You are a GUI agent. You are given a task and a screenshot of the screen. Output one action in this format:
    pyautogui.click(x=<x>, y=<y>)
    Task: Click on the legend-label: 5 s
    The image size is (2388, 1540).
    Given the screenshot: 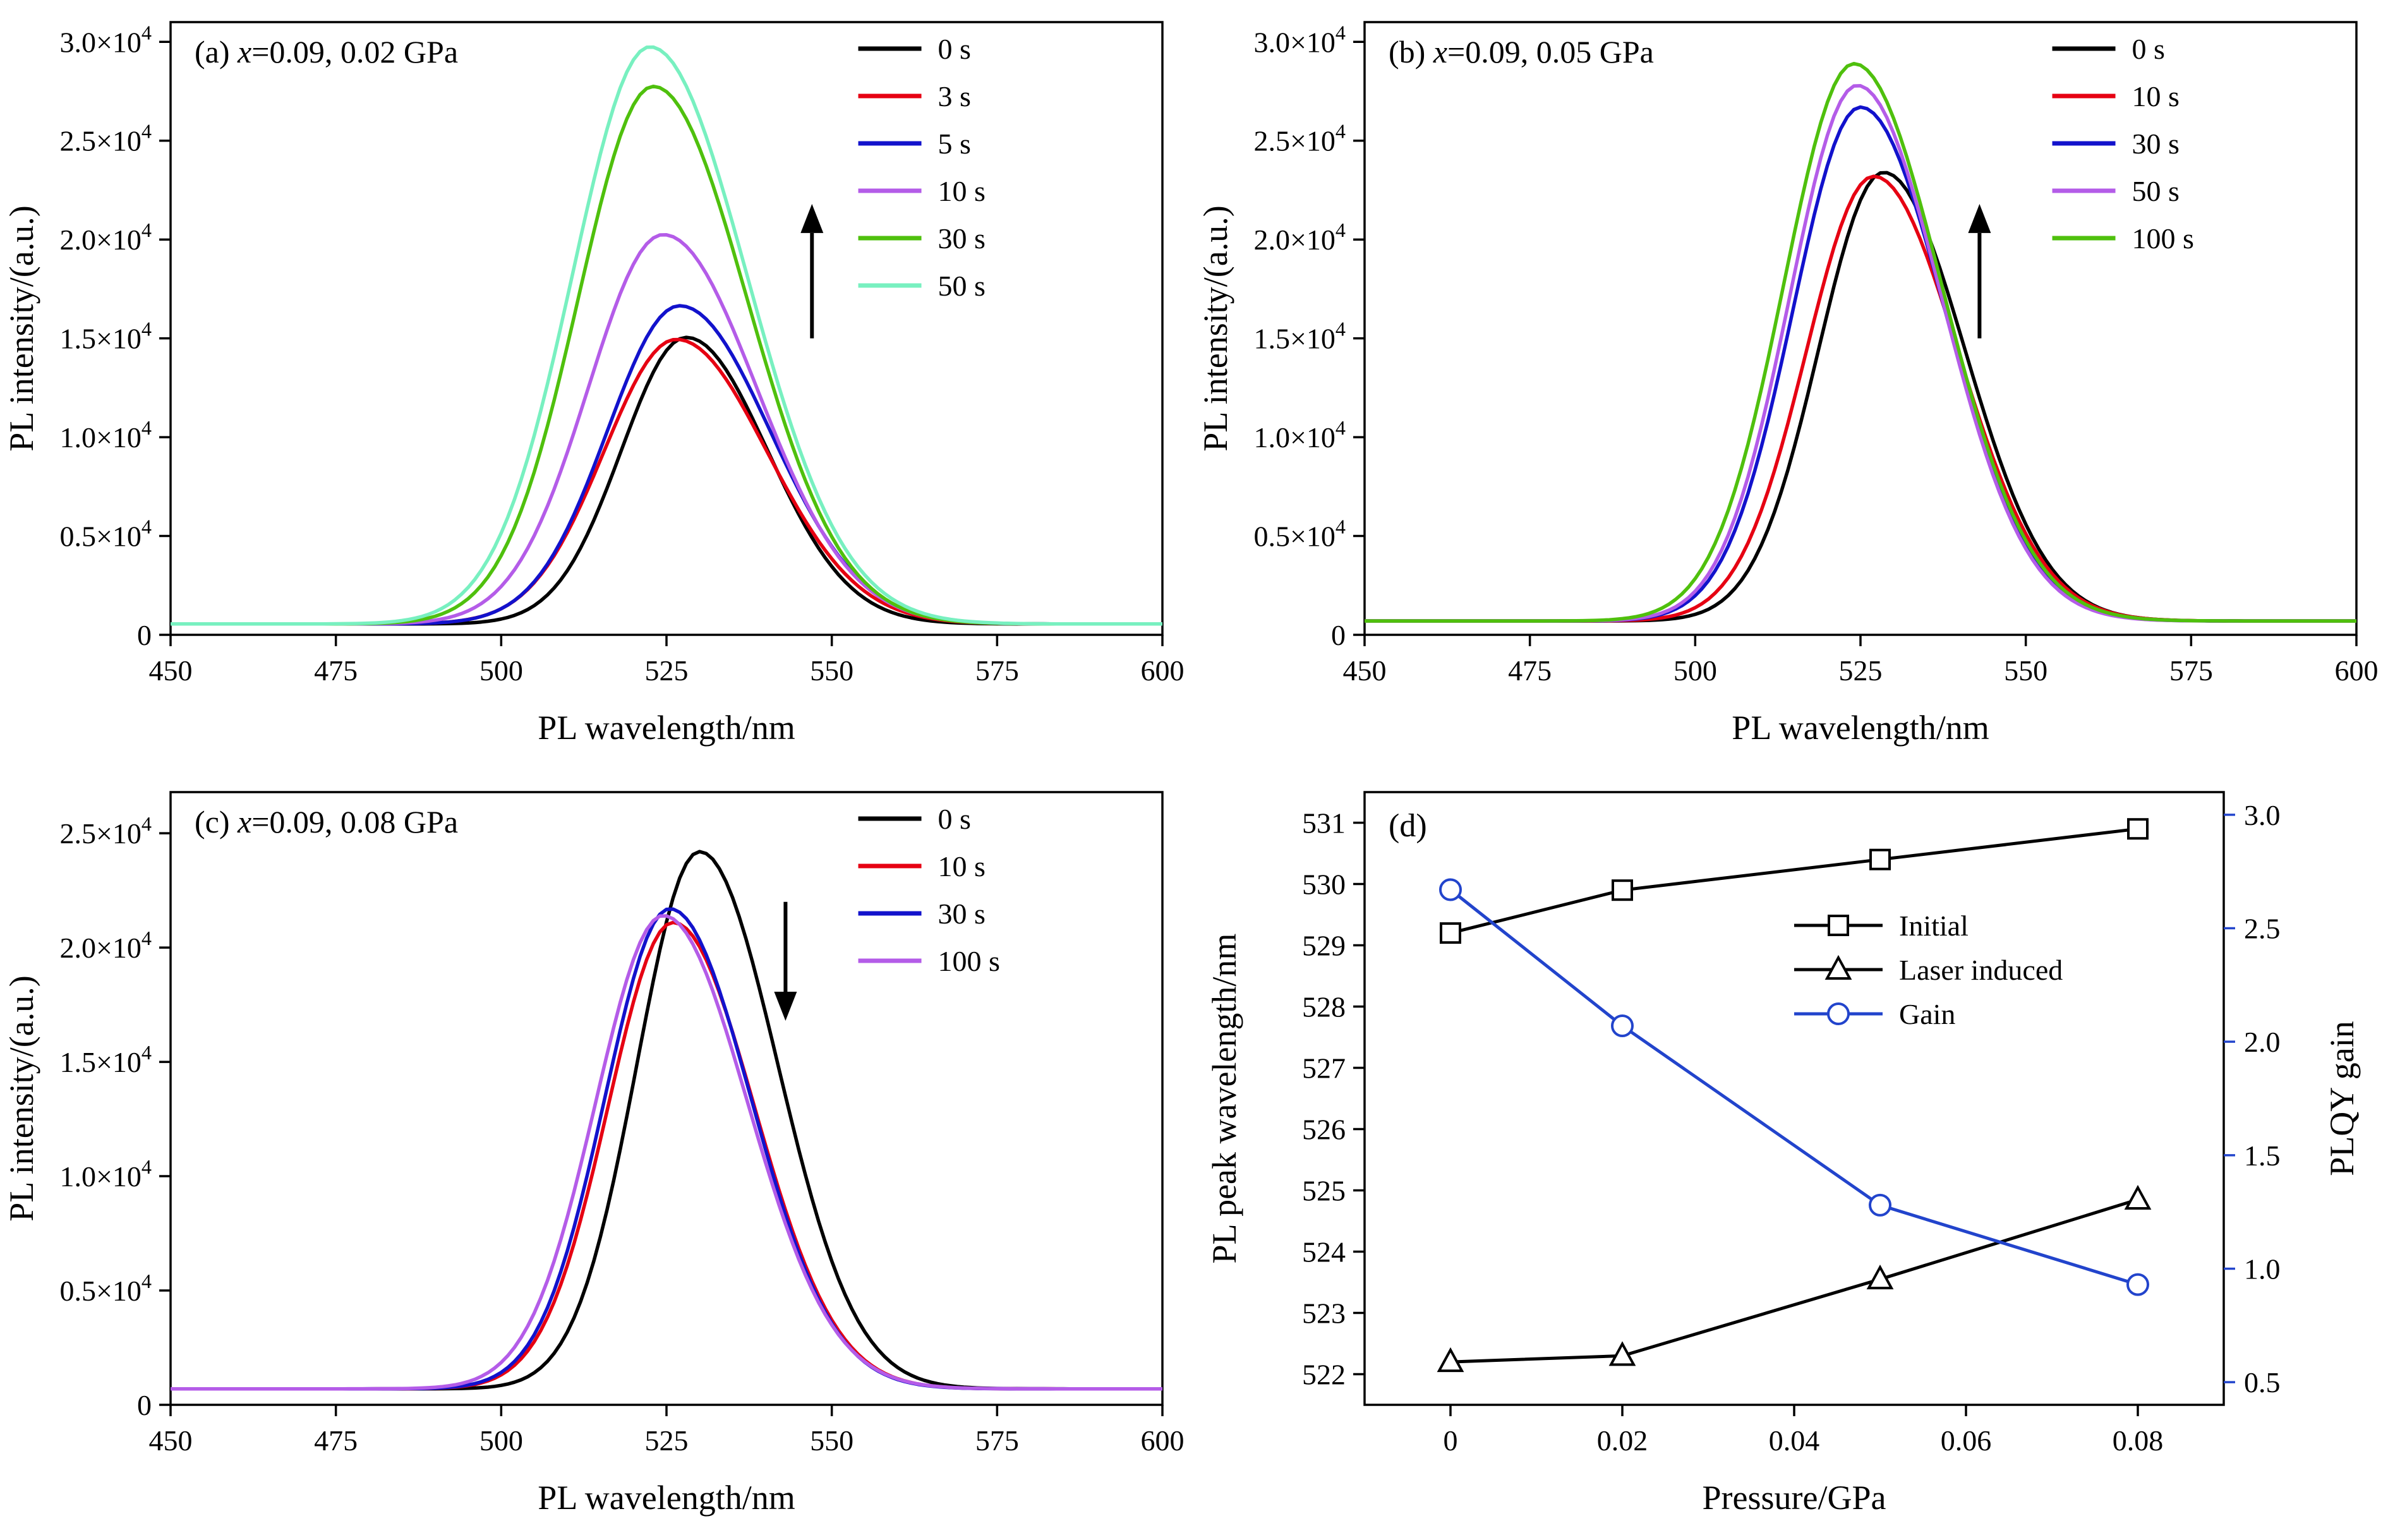 What is the action you would take?
    pyautogui.click(x=954, y=144)
    